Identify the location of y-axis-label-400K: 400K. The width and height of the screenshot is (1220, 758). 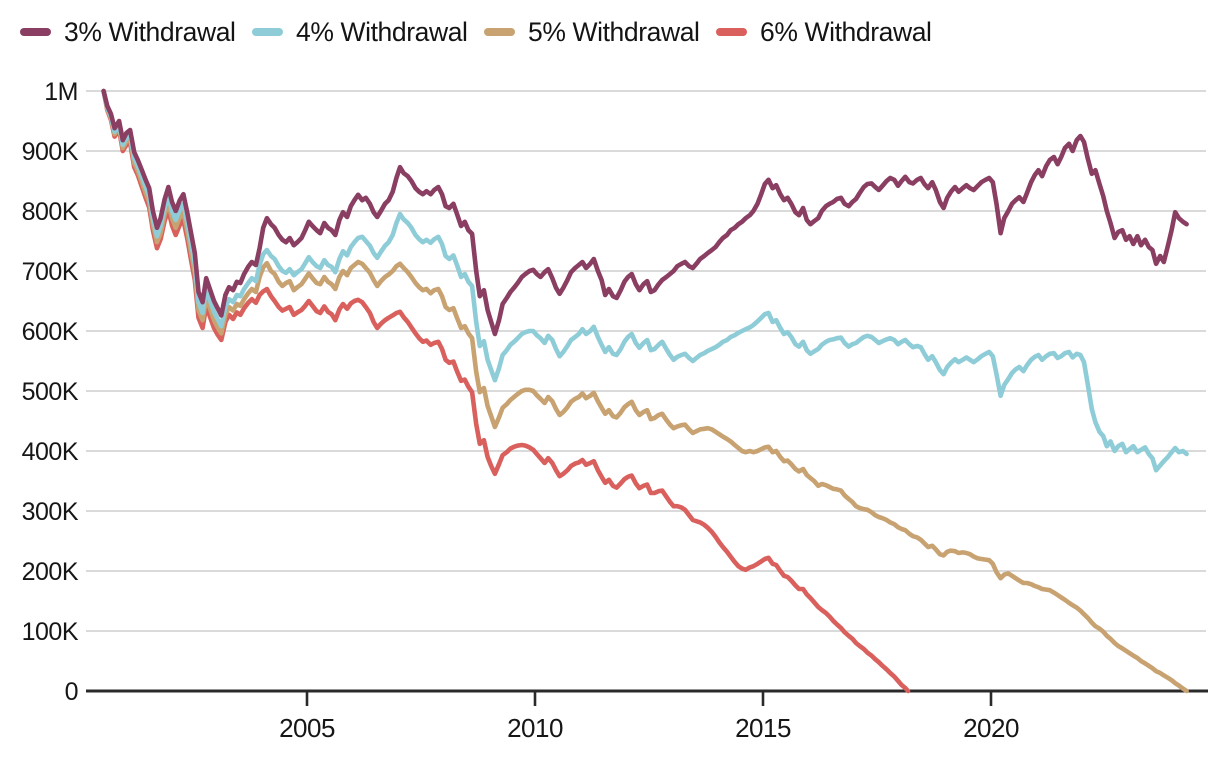
(50, 452).